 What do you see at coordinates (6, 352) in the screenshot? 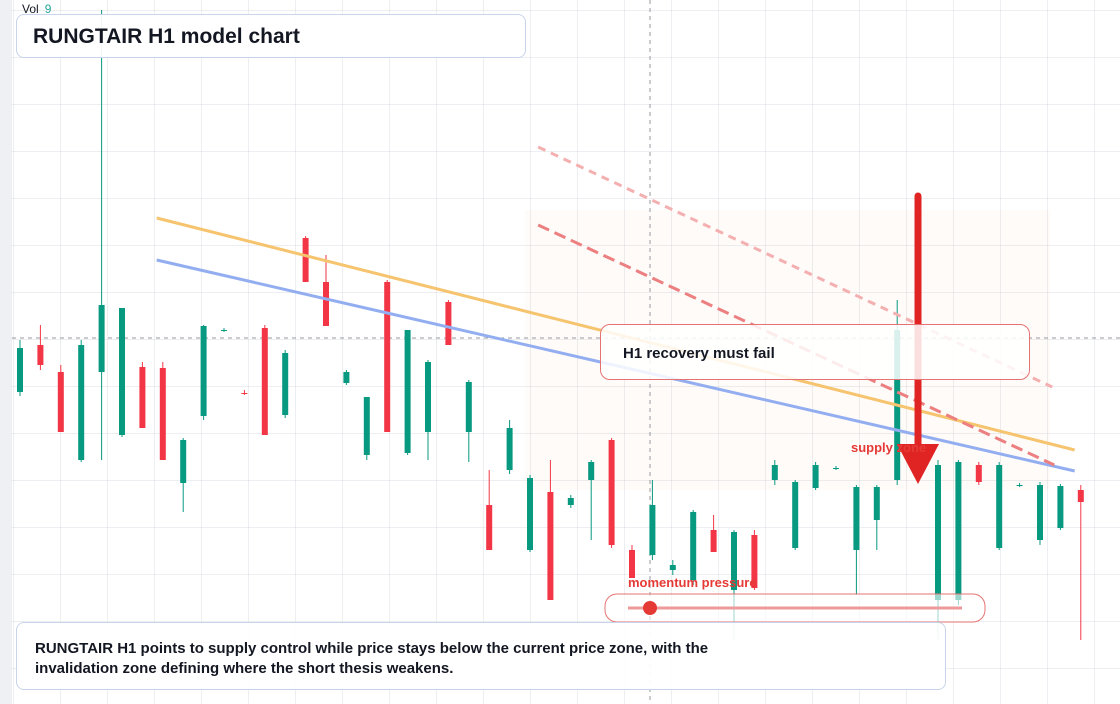
I see `left-edge` at bounding box center [6, 352].